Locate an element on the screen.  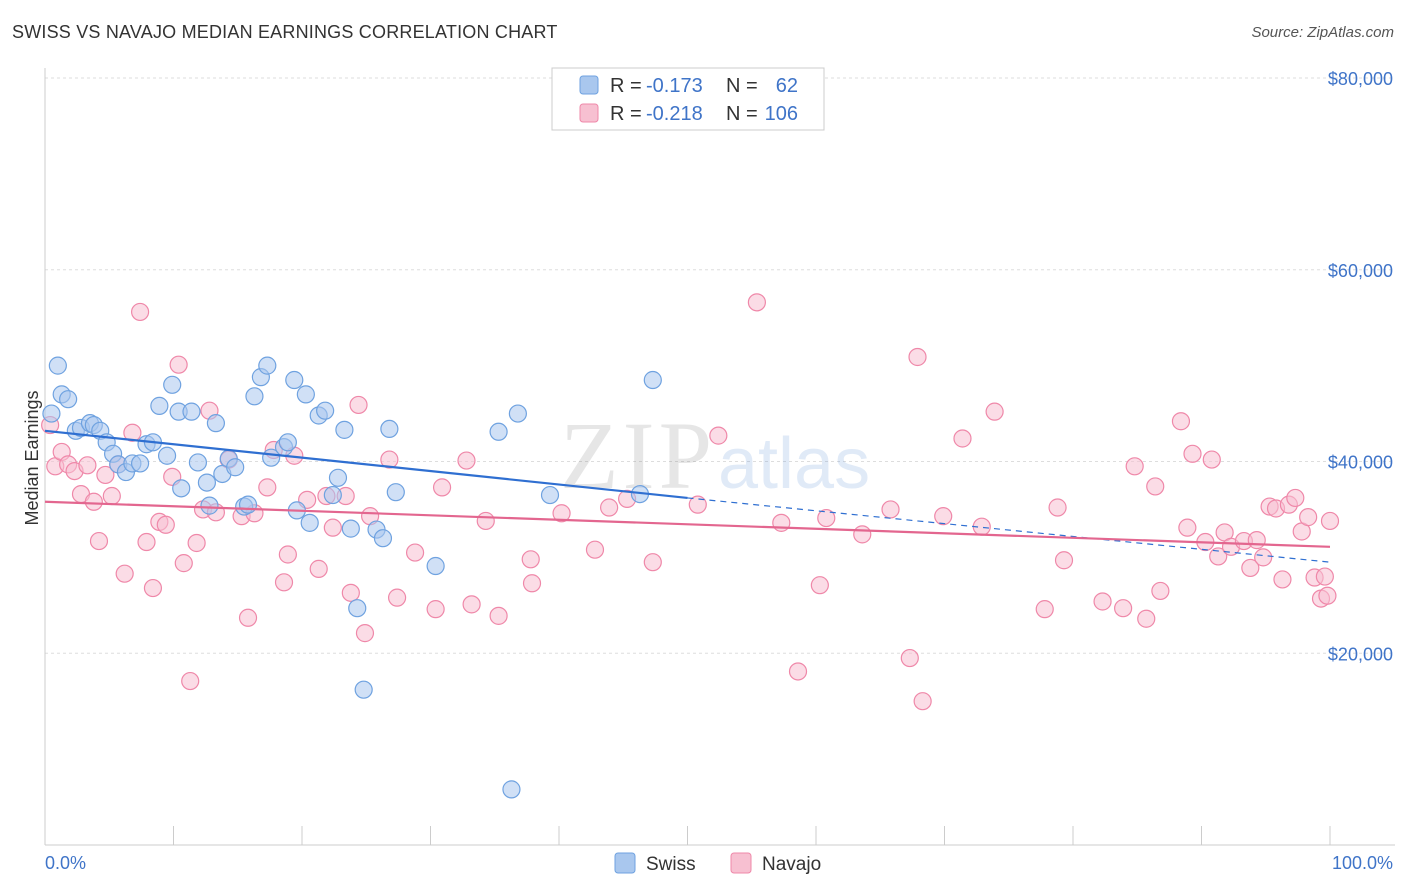
swiss-trend-line is located at coordinates (366, 464).